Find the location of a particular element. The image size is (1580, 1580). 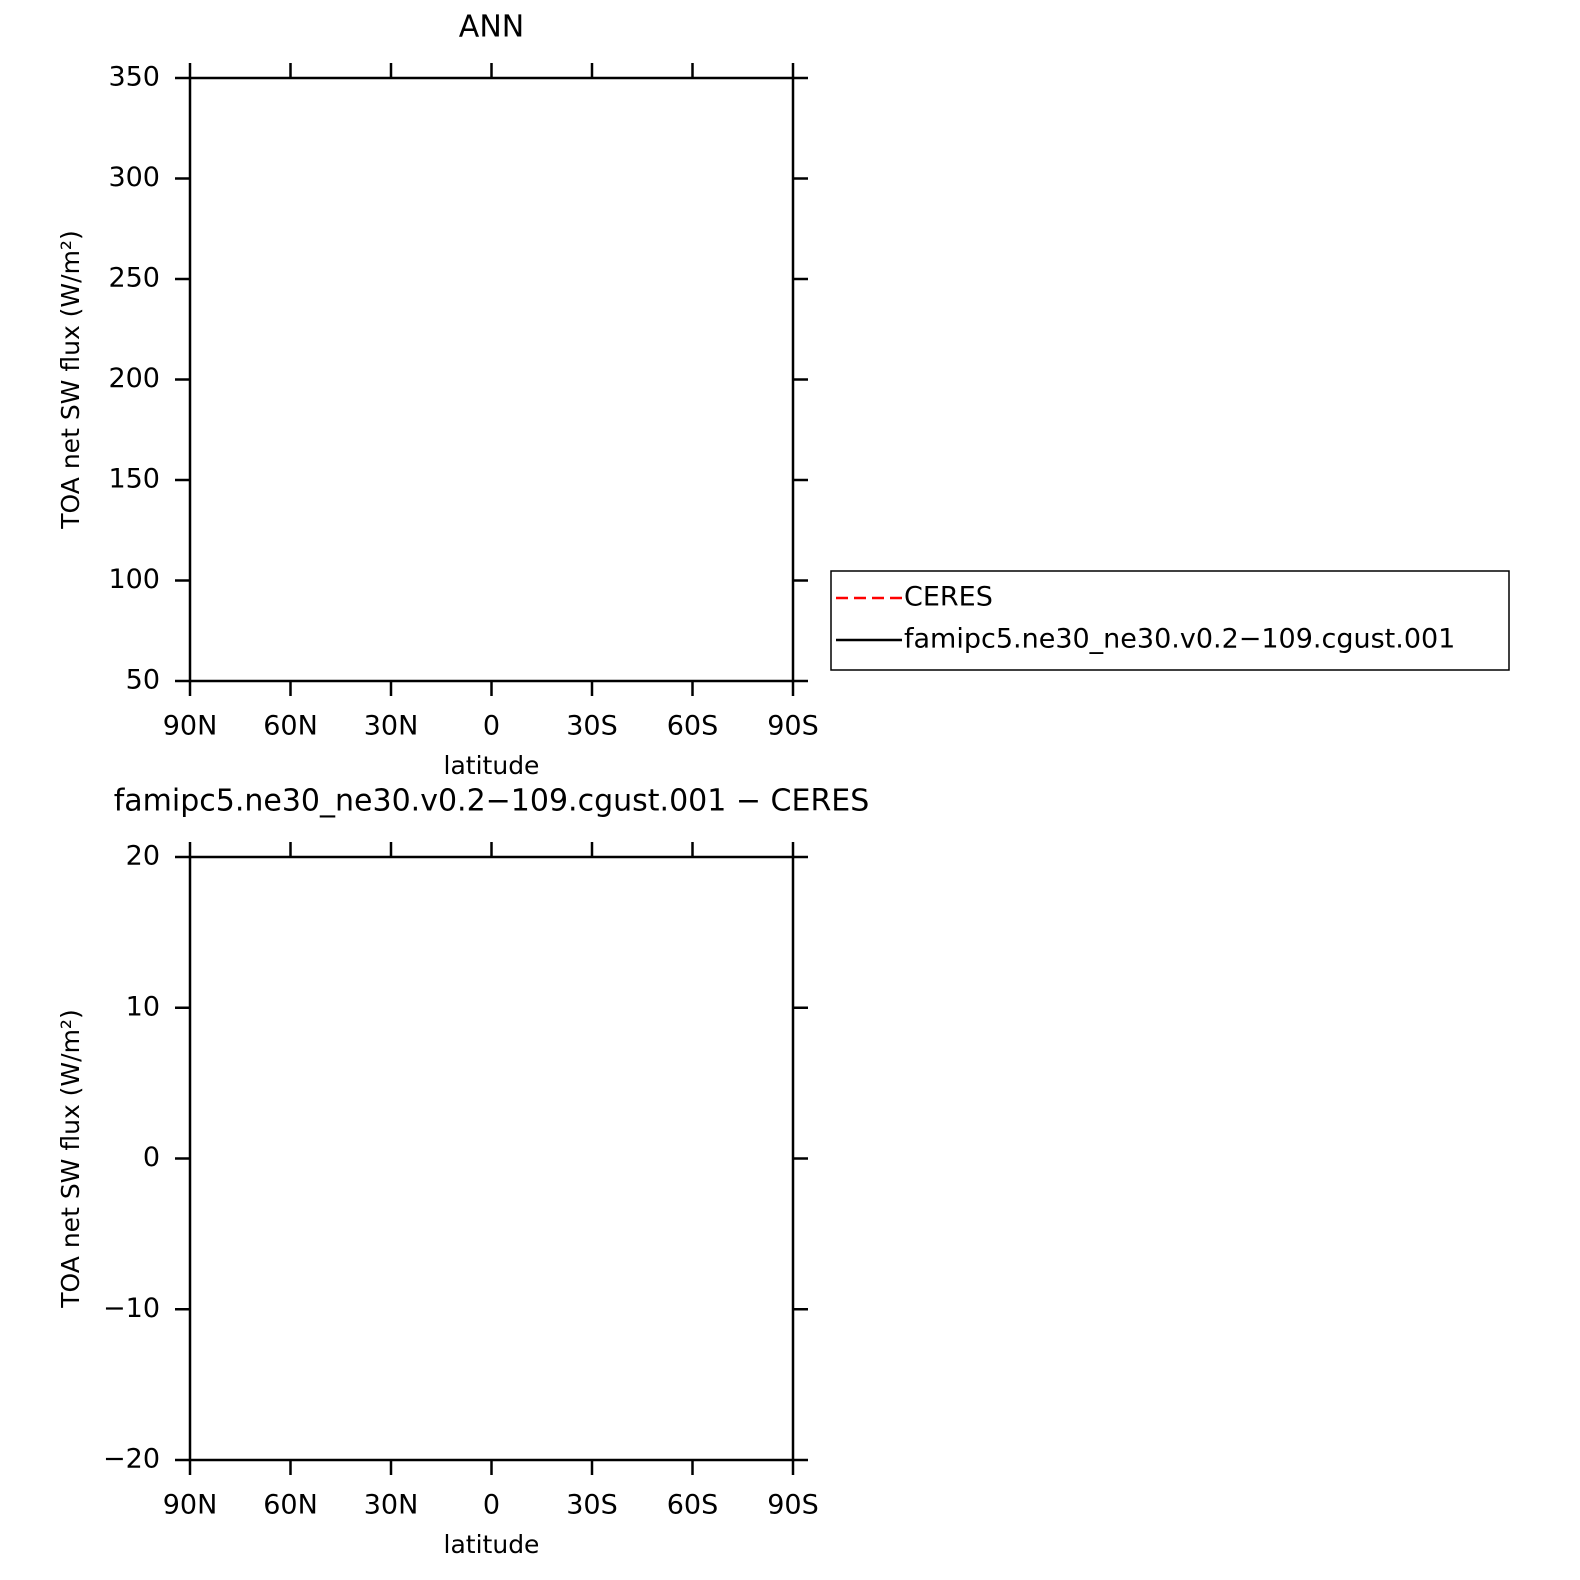

y-tick-label: −10 is located at coordinates (131, 1308).